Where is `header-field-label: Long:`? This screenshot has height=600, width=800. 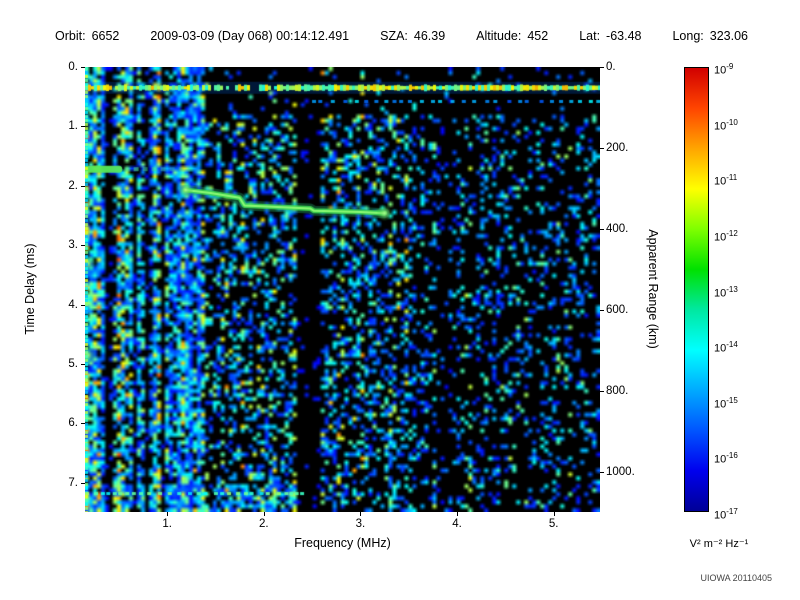
header-field-label: Long: is located at coordinates (688, 36).